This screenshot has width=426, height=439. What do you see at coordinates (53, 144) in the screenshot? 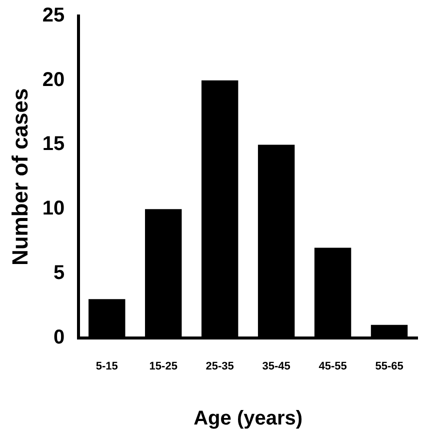
I see `y-tick-label: 15` at bounding box center [53, 144].